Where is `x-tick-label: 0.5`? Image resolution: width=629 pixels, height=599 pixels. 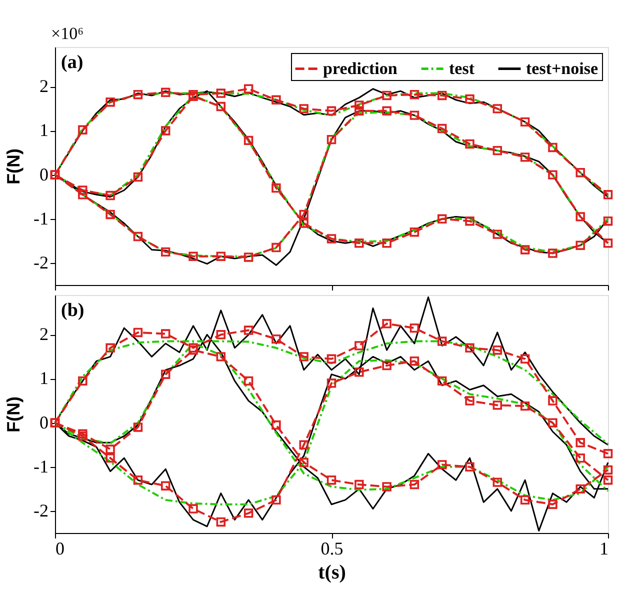 x-tick-label: 0.5 is located at coordinates (332, 548).